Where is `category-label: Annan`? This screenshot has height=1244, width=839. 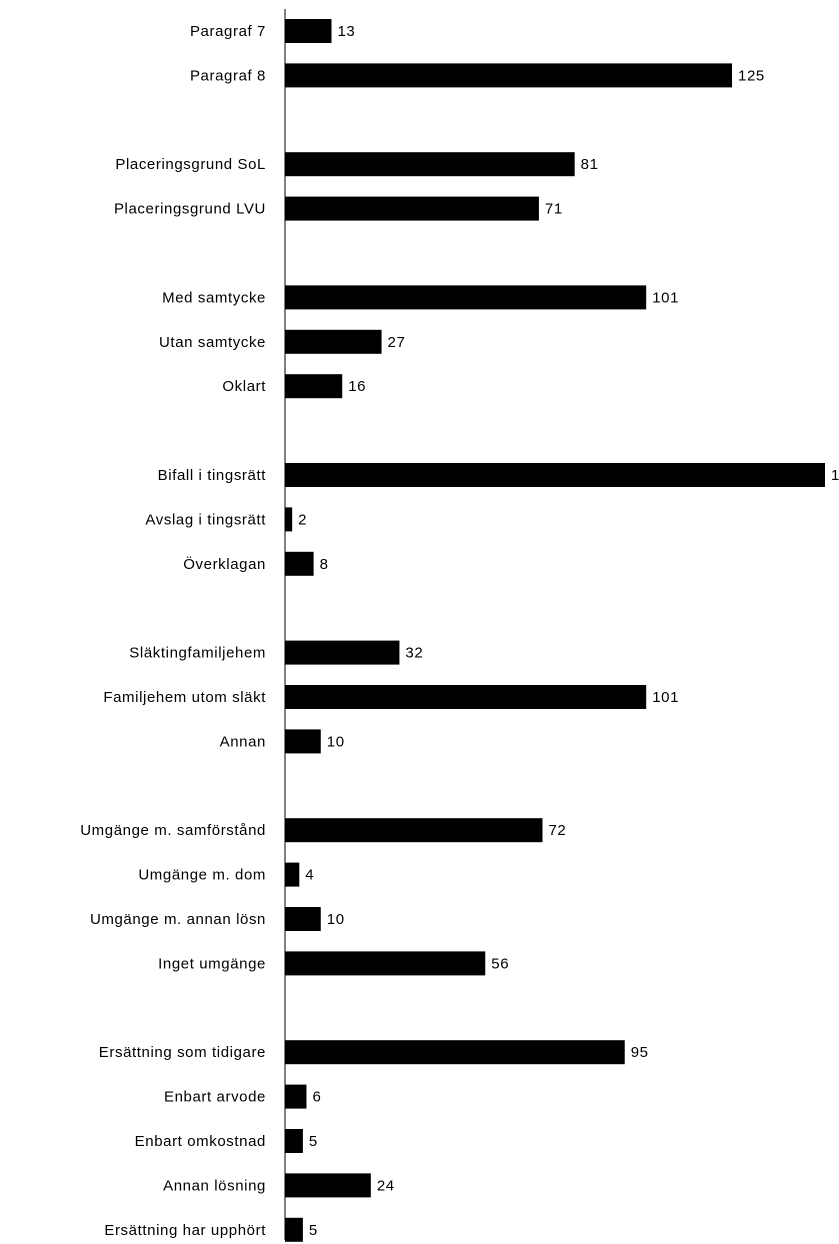 category-label: Annan is located at coordinates (243, 741).